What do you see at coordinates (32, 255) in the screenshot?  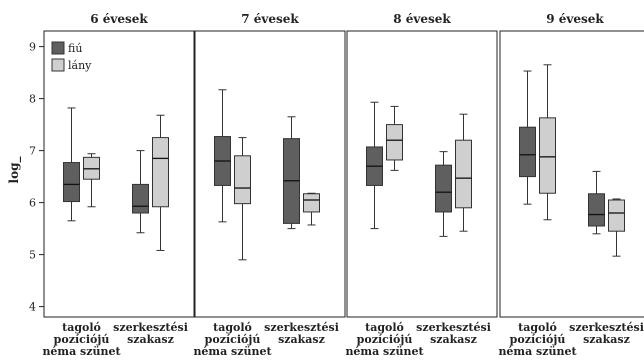 I see `y-tick-label: 5` at bounding box center [32, 255].